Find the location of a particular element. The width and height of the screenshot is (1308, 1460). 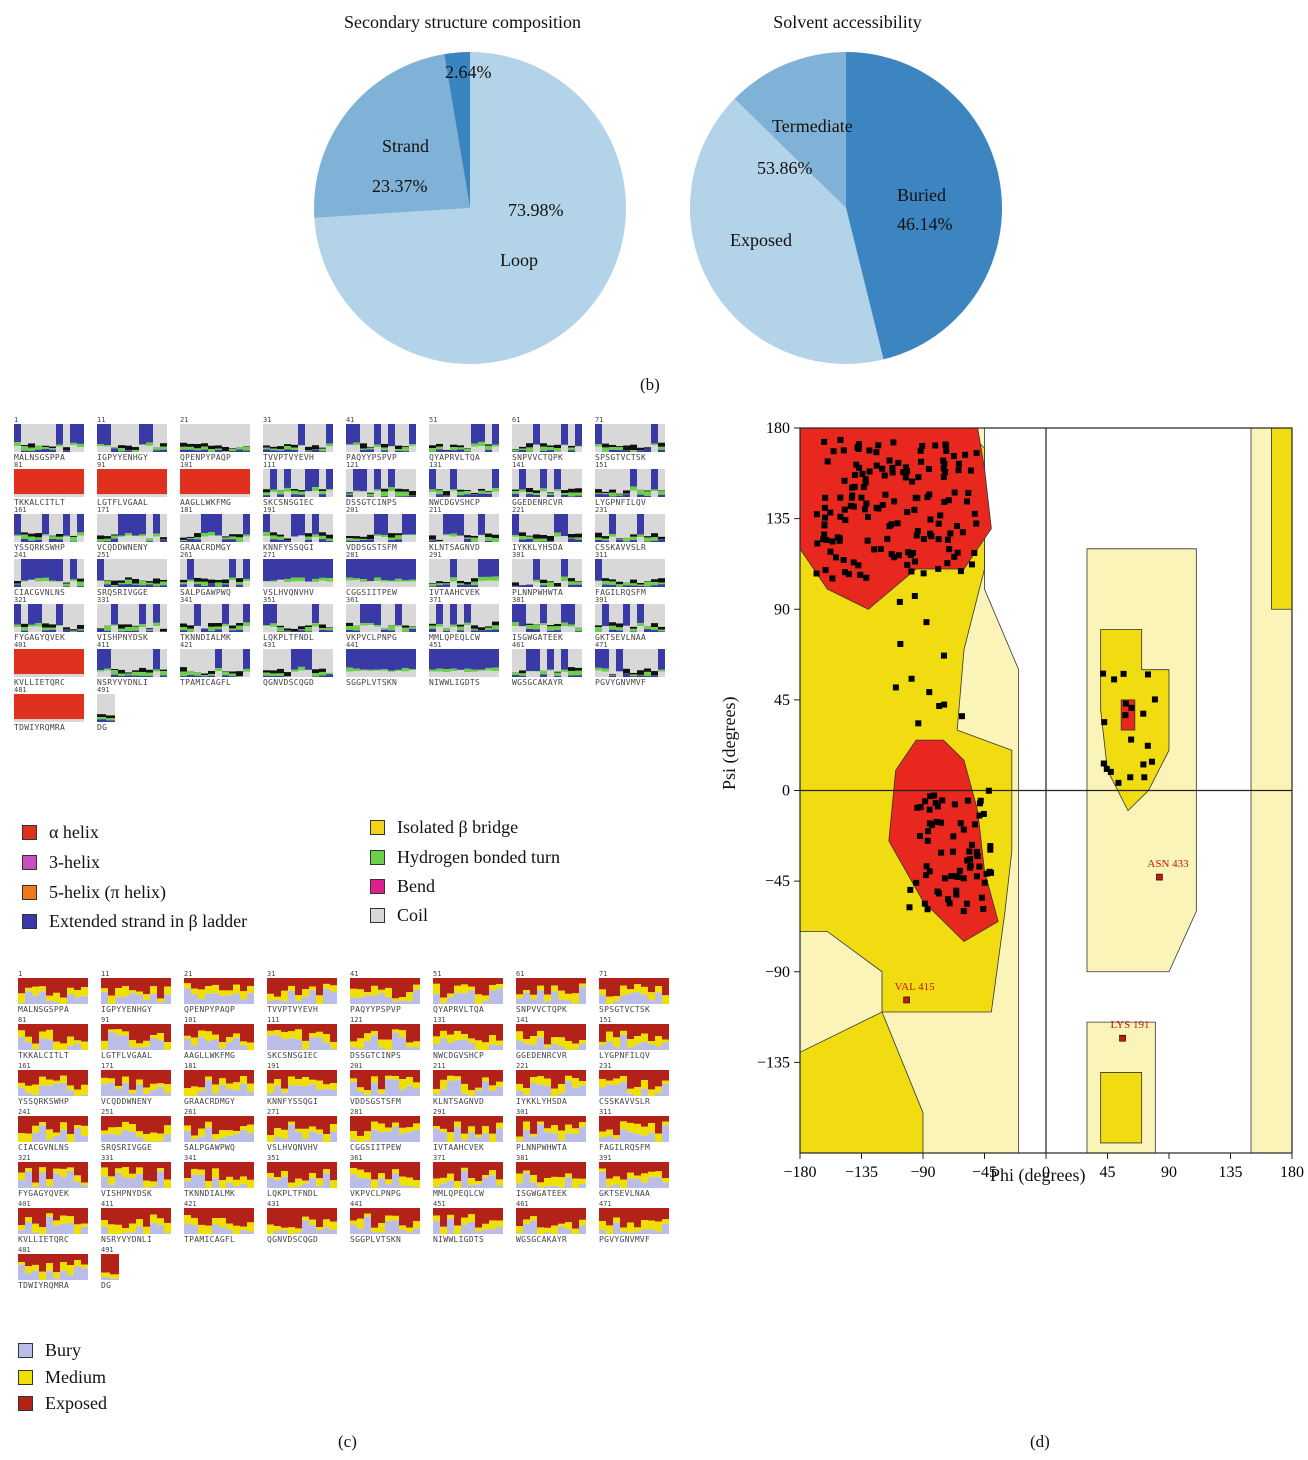

rama-ylabel: Psi (degrees) is located at coordinates (729, 743).